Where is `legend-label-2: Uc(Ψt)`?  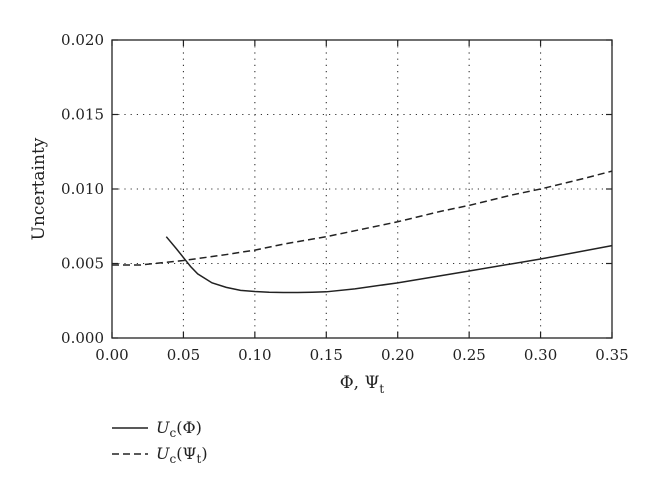
legend-label-2: Uc(Ψt) is located at coordinates (182, 455).